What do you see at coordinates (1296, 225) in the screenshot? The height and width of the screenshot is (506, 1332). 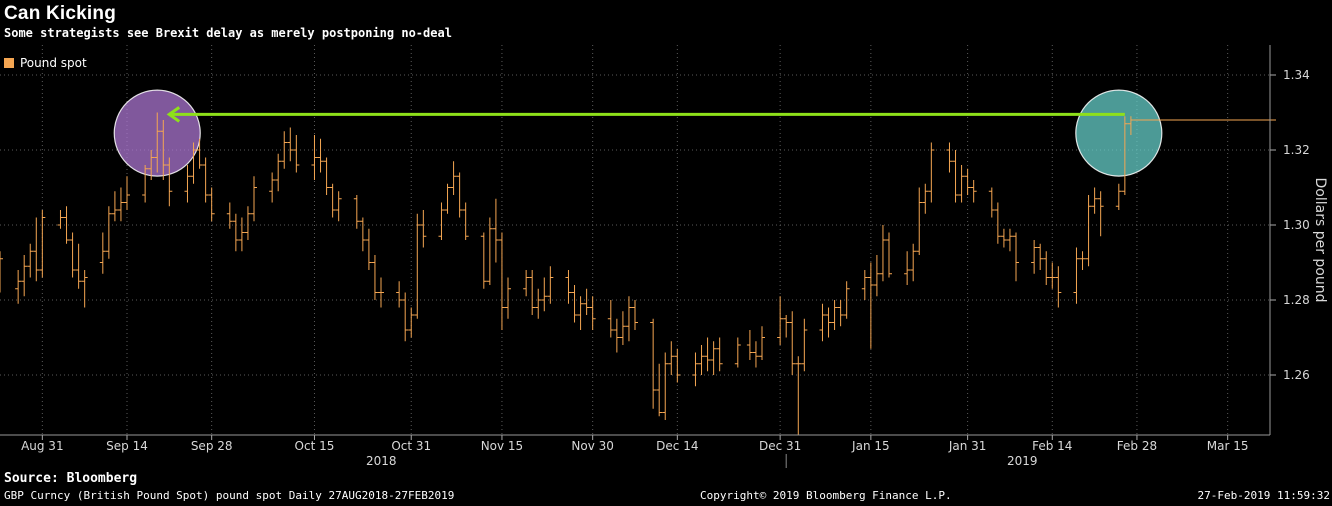 I see `y-tick-label: 1.30` at bounding box center [1296, 225].